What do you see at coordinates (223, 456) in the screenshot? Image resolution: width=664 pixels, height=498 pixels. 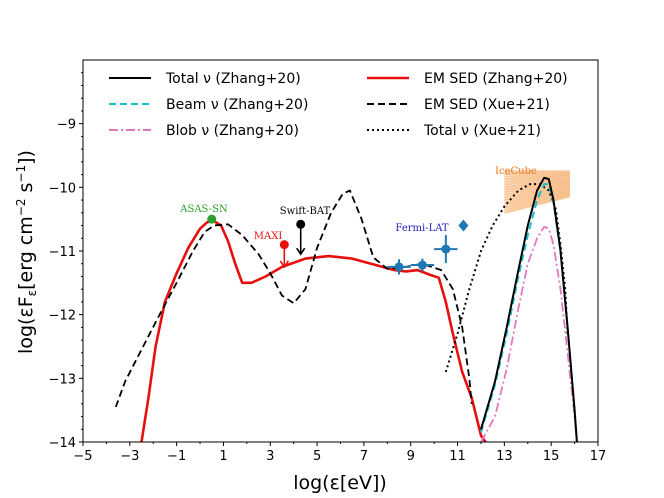 I see `x-tick-label: 1` at bounding box center [223, 456].